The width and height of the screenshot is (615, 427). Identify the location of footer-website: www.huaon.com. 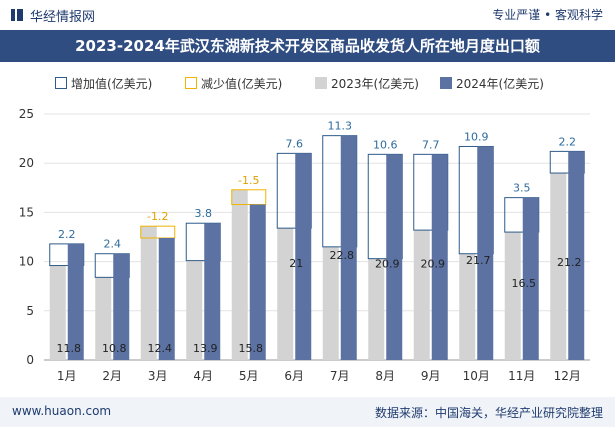
(62, 411).